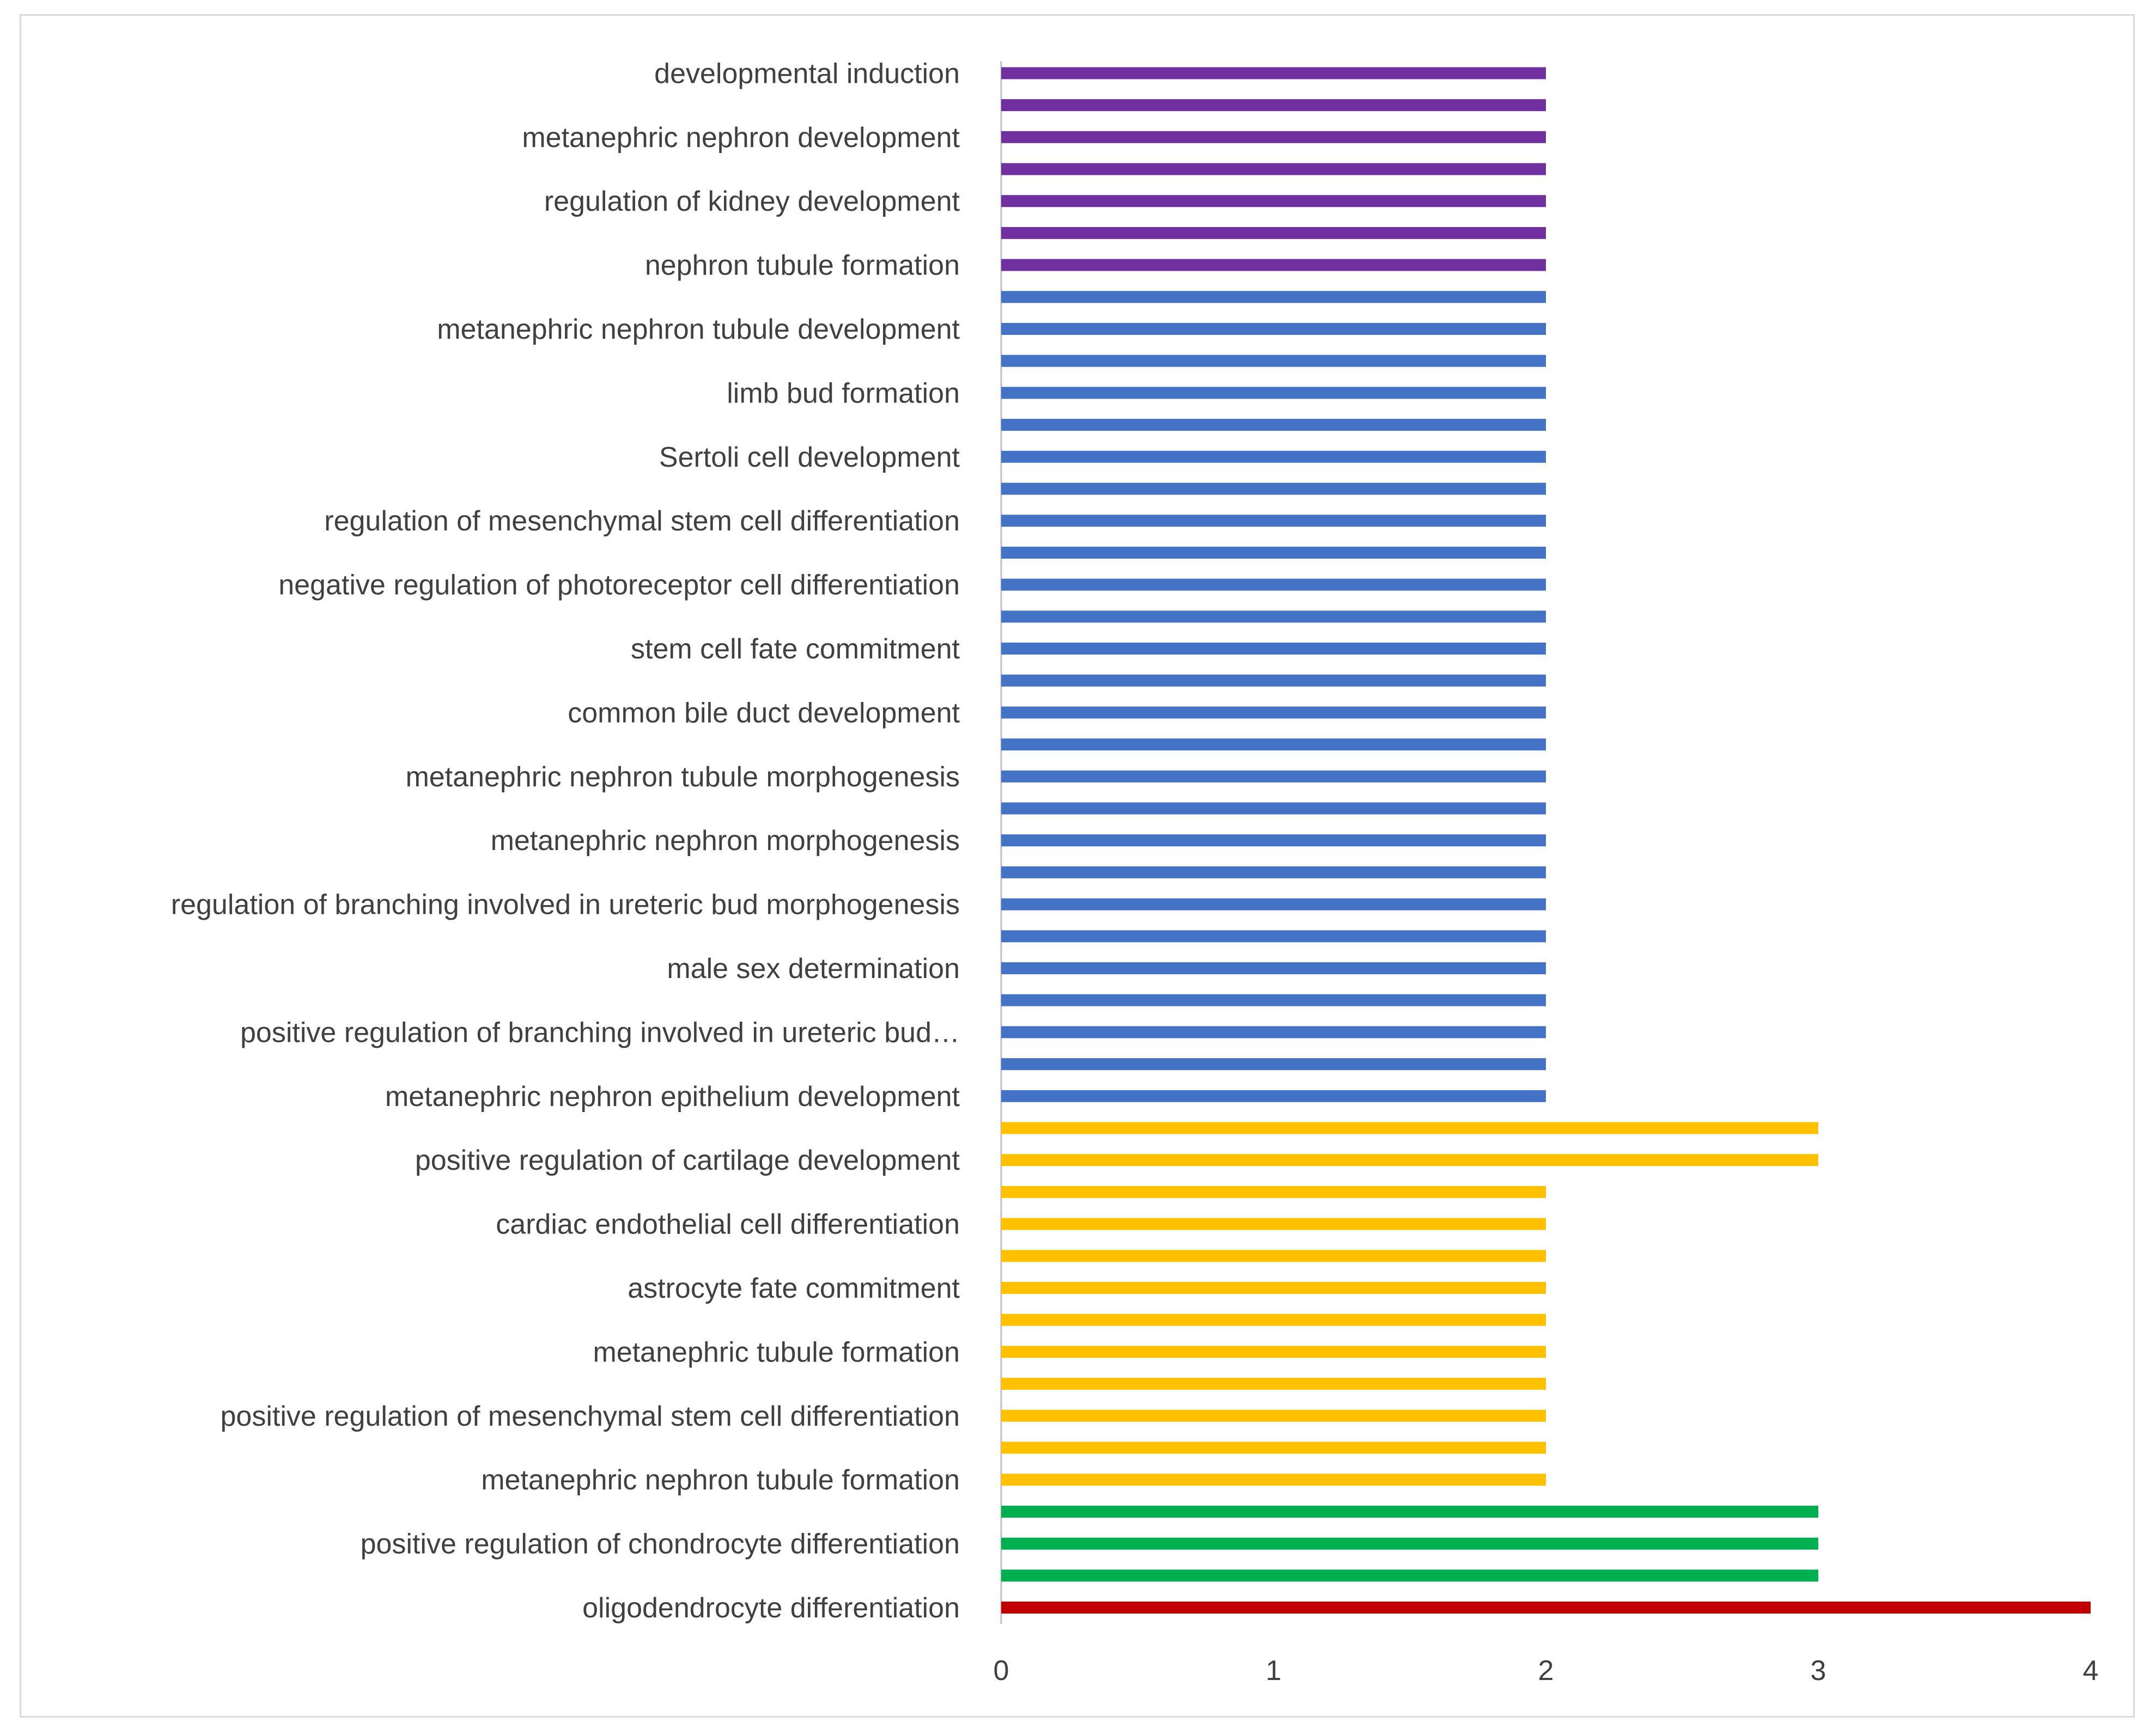 The height and width of the screenshot is (1735, 2156). I want to click on category-label: developmental induction, so click(807, 73).